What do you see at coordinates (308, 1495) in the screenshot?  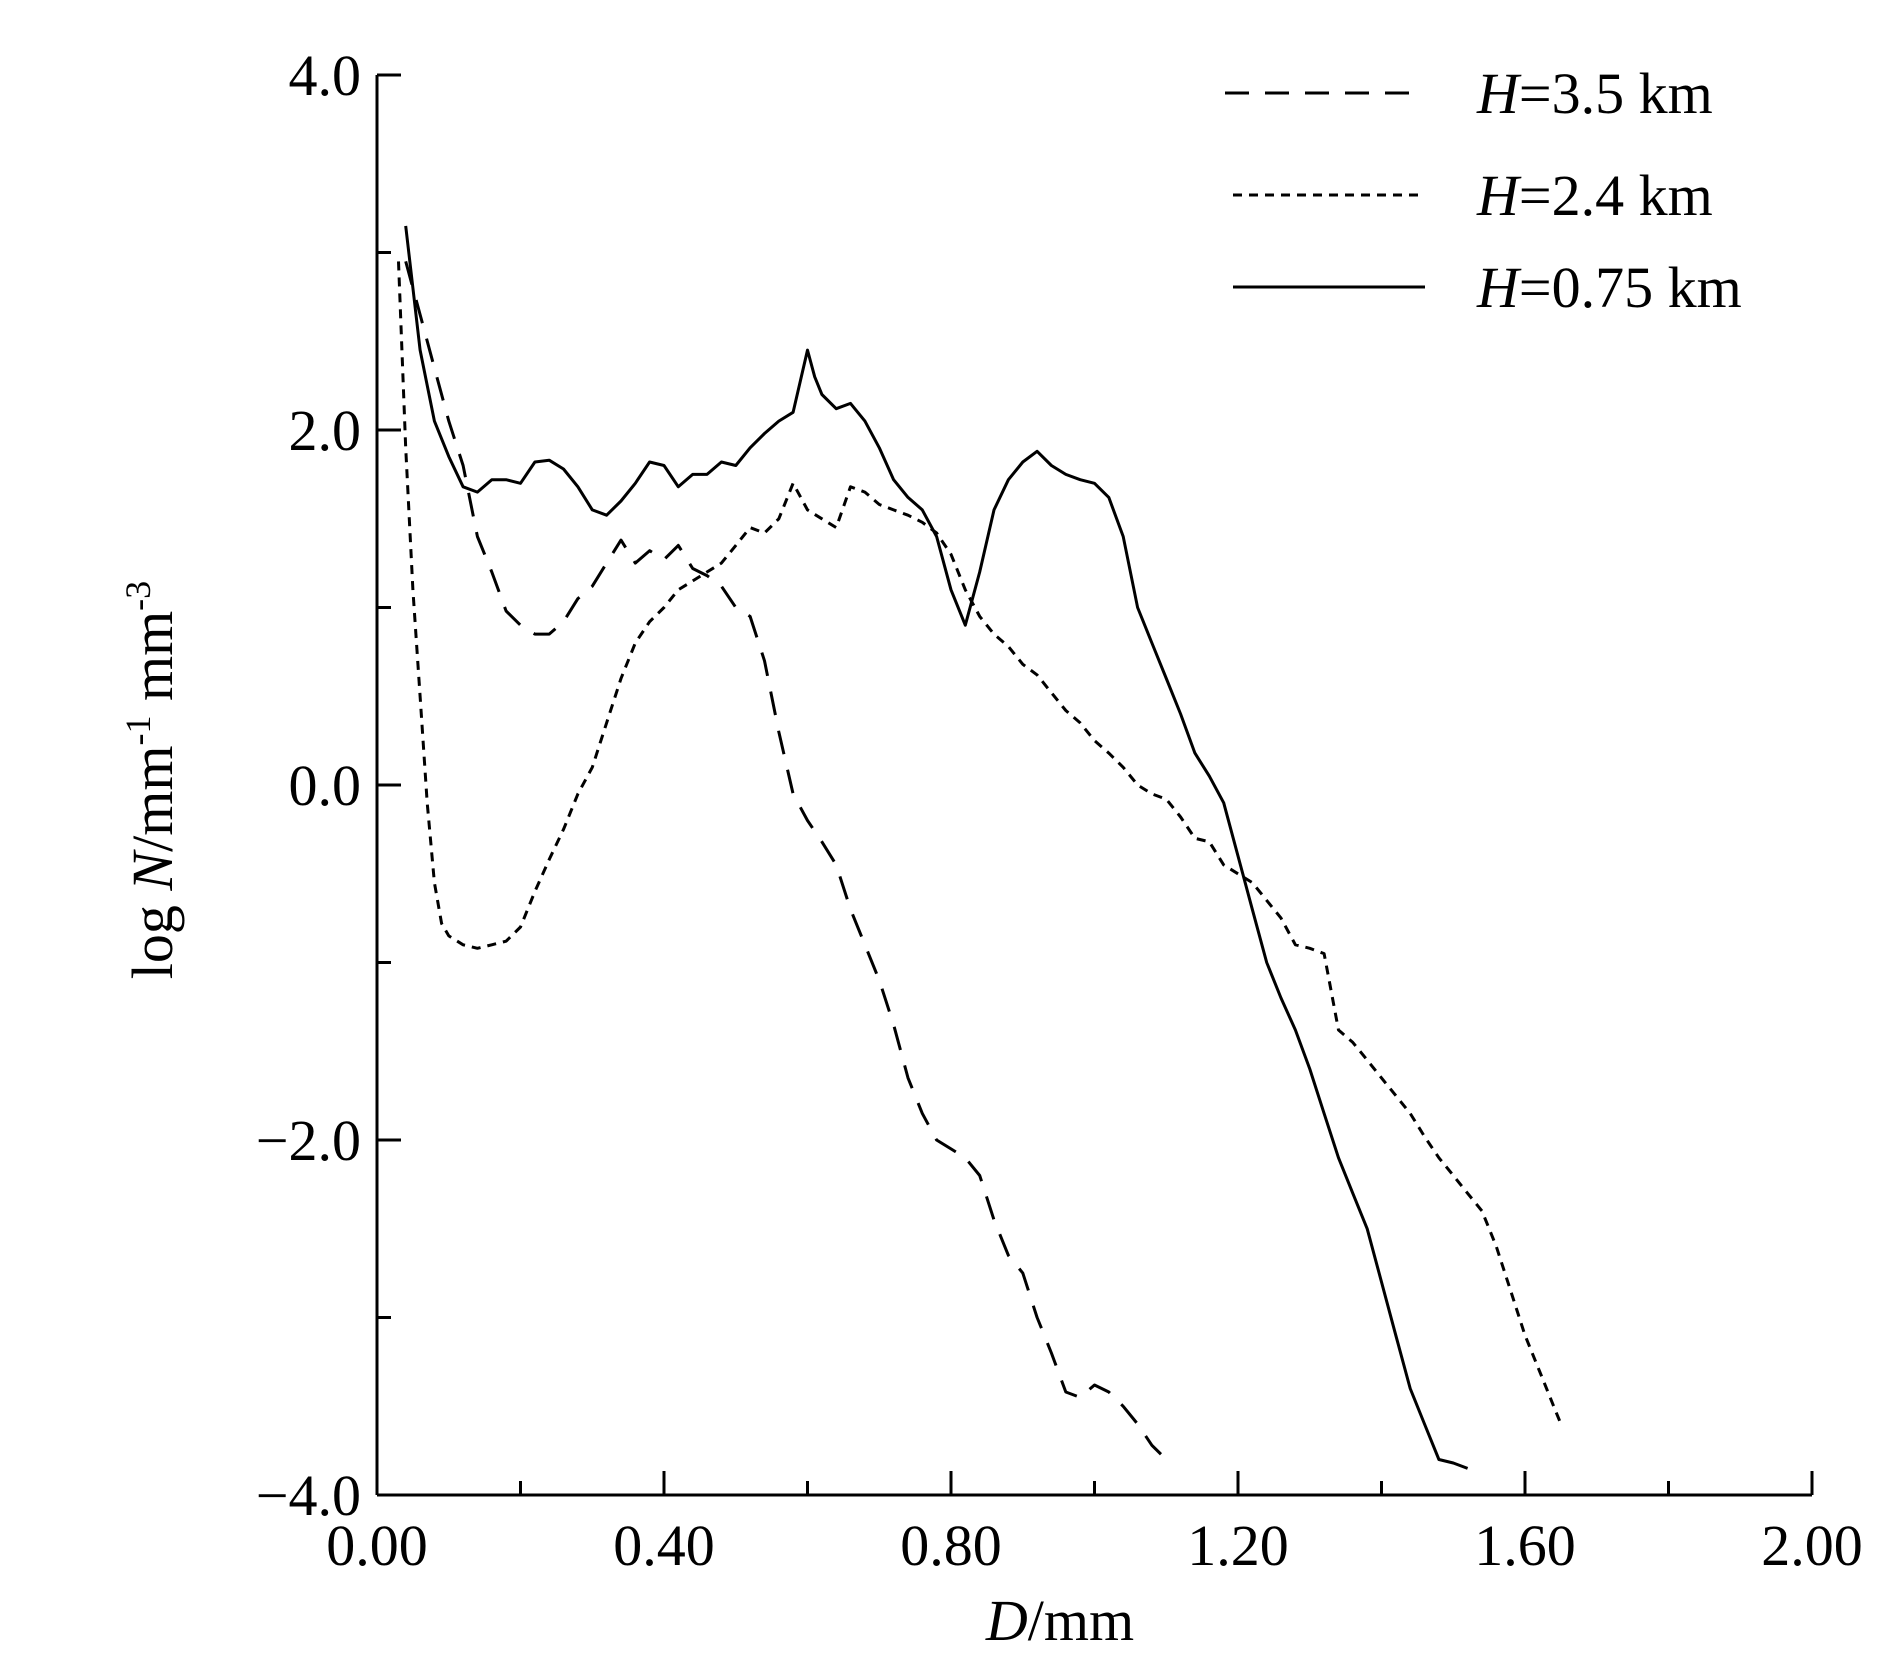 I see `y-tick-label: −4.0` at bounding box center [308, 1495].